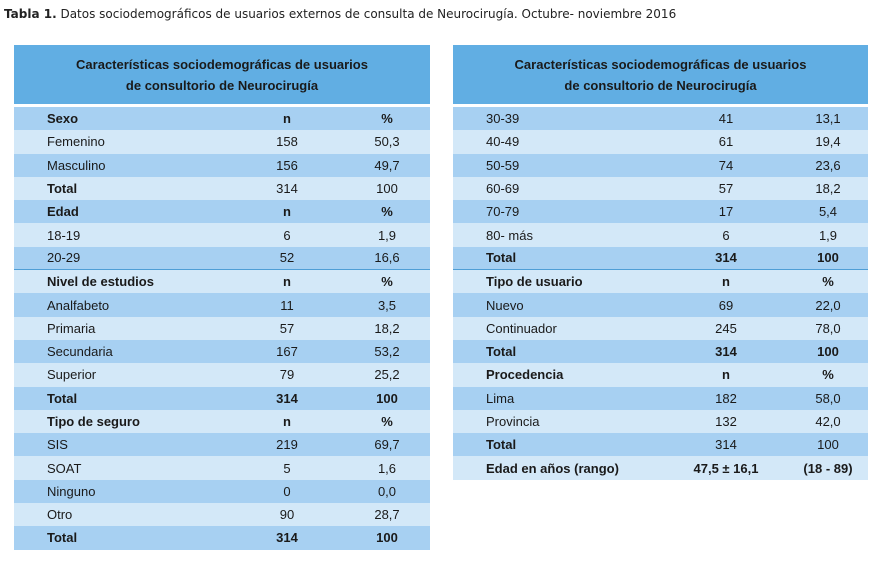 The height and width of the screenshot is (577, 883). Describe the element at coordinates (505, 305) in the screenshot. I see `row-label: Nuevo` at that location.